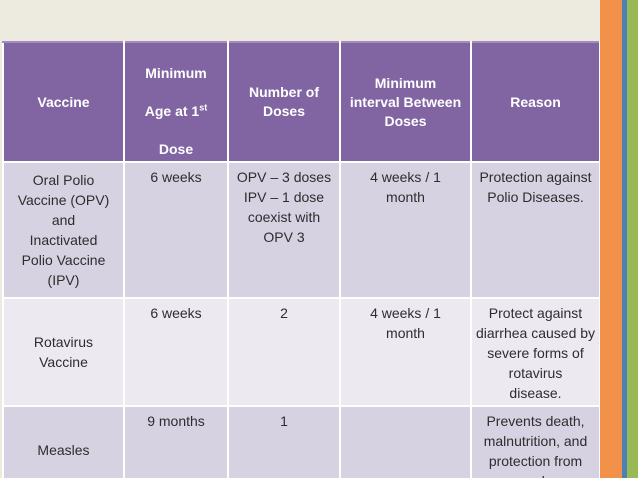 This screenshot has width=638, height=478. What do you see at coordinates (176, 441) in the screenshot?
I see `cell-min-age: 9 months` at bounding box center [176, 441].